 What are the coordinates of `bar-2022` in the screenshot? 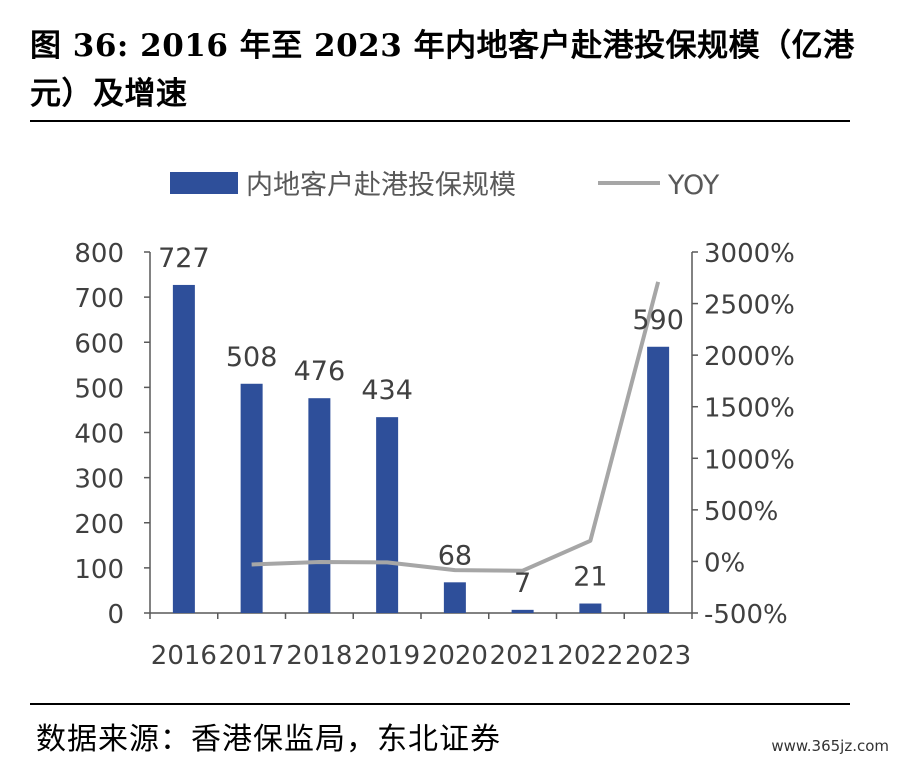 It's located at (590, 608).